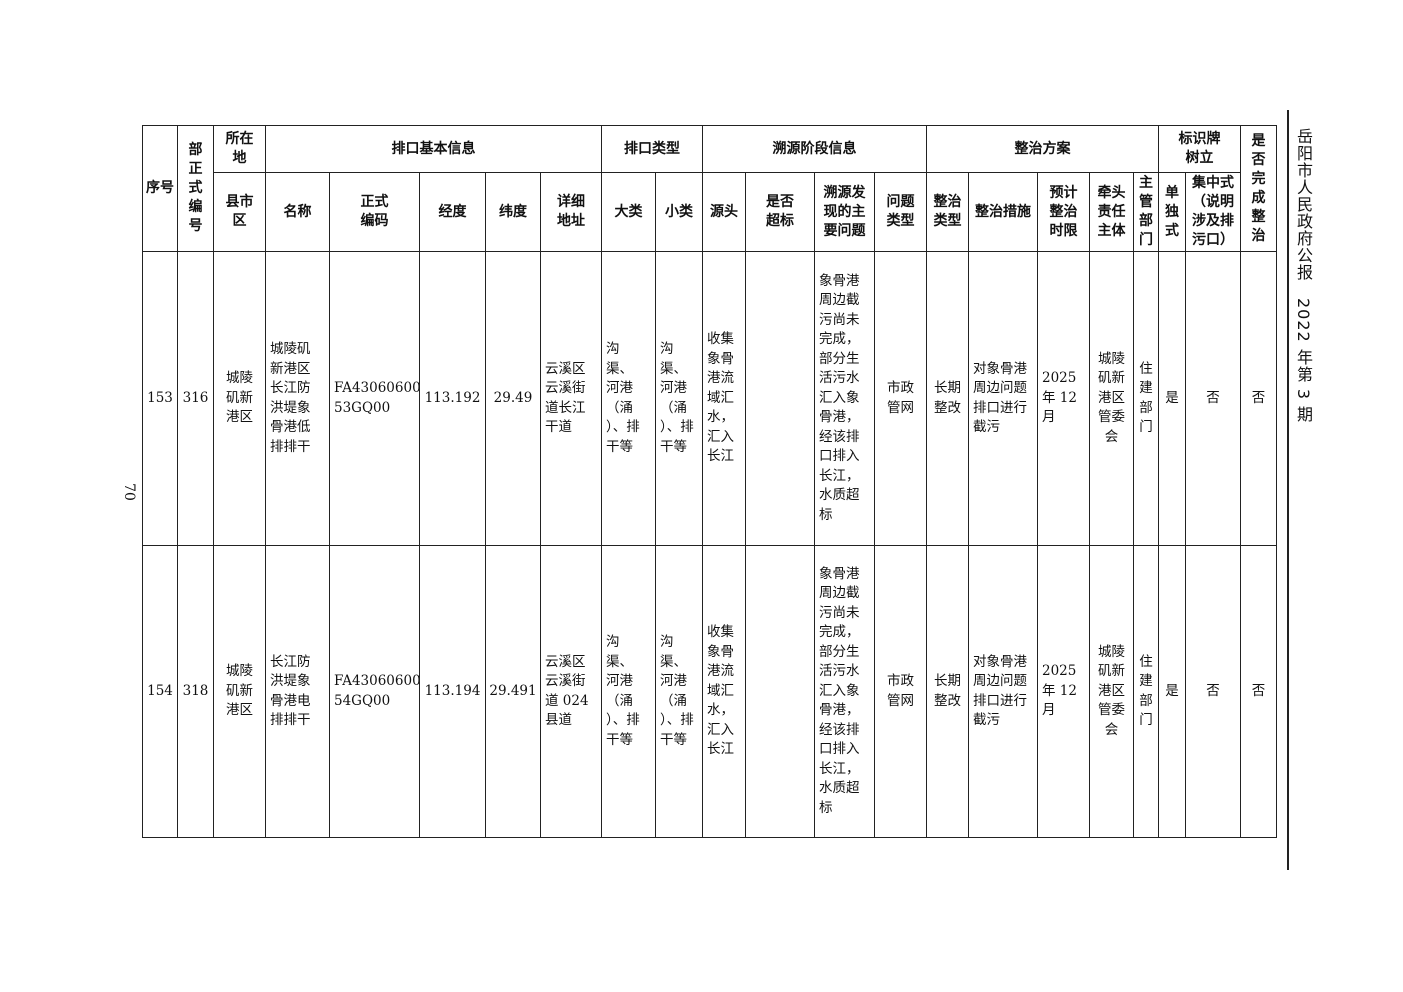 This screenshot has width=1403, height=992. I want to click on cell-address: 云溪区 云溪街 道长江 干道, so click(571, 398).